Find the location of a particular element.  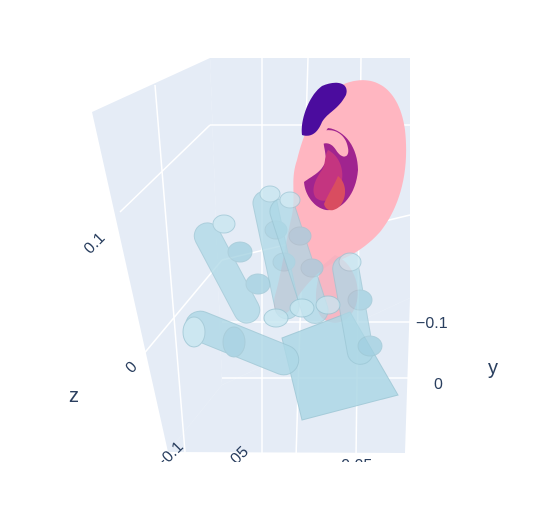

z-axis-title: z is located at coordinates (74, 396).